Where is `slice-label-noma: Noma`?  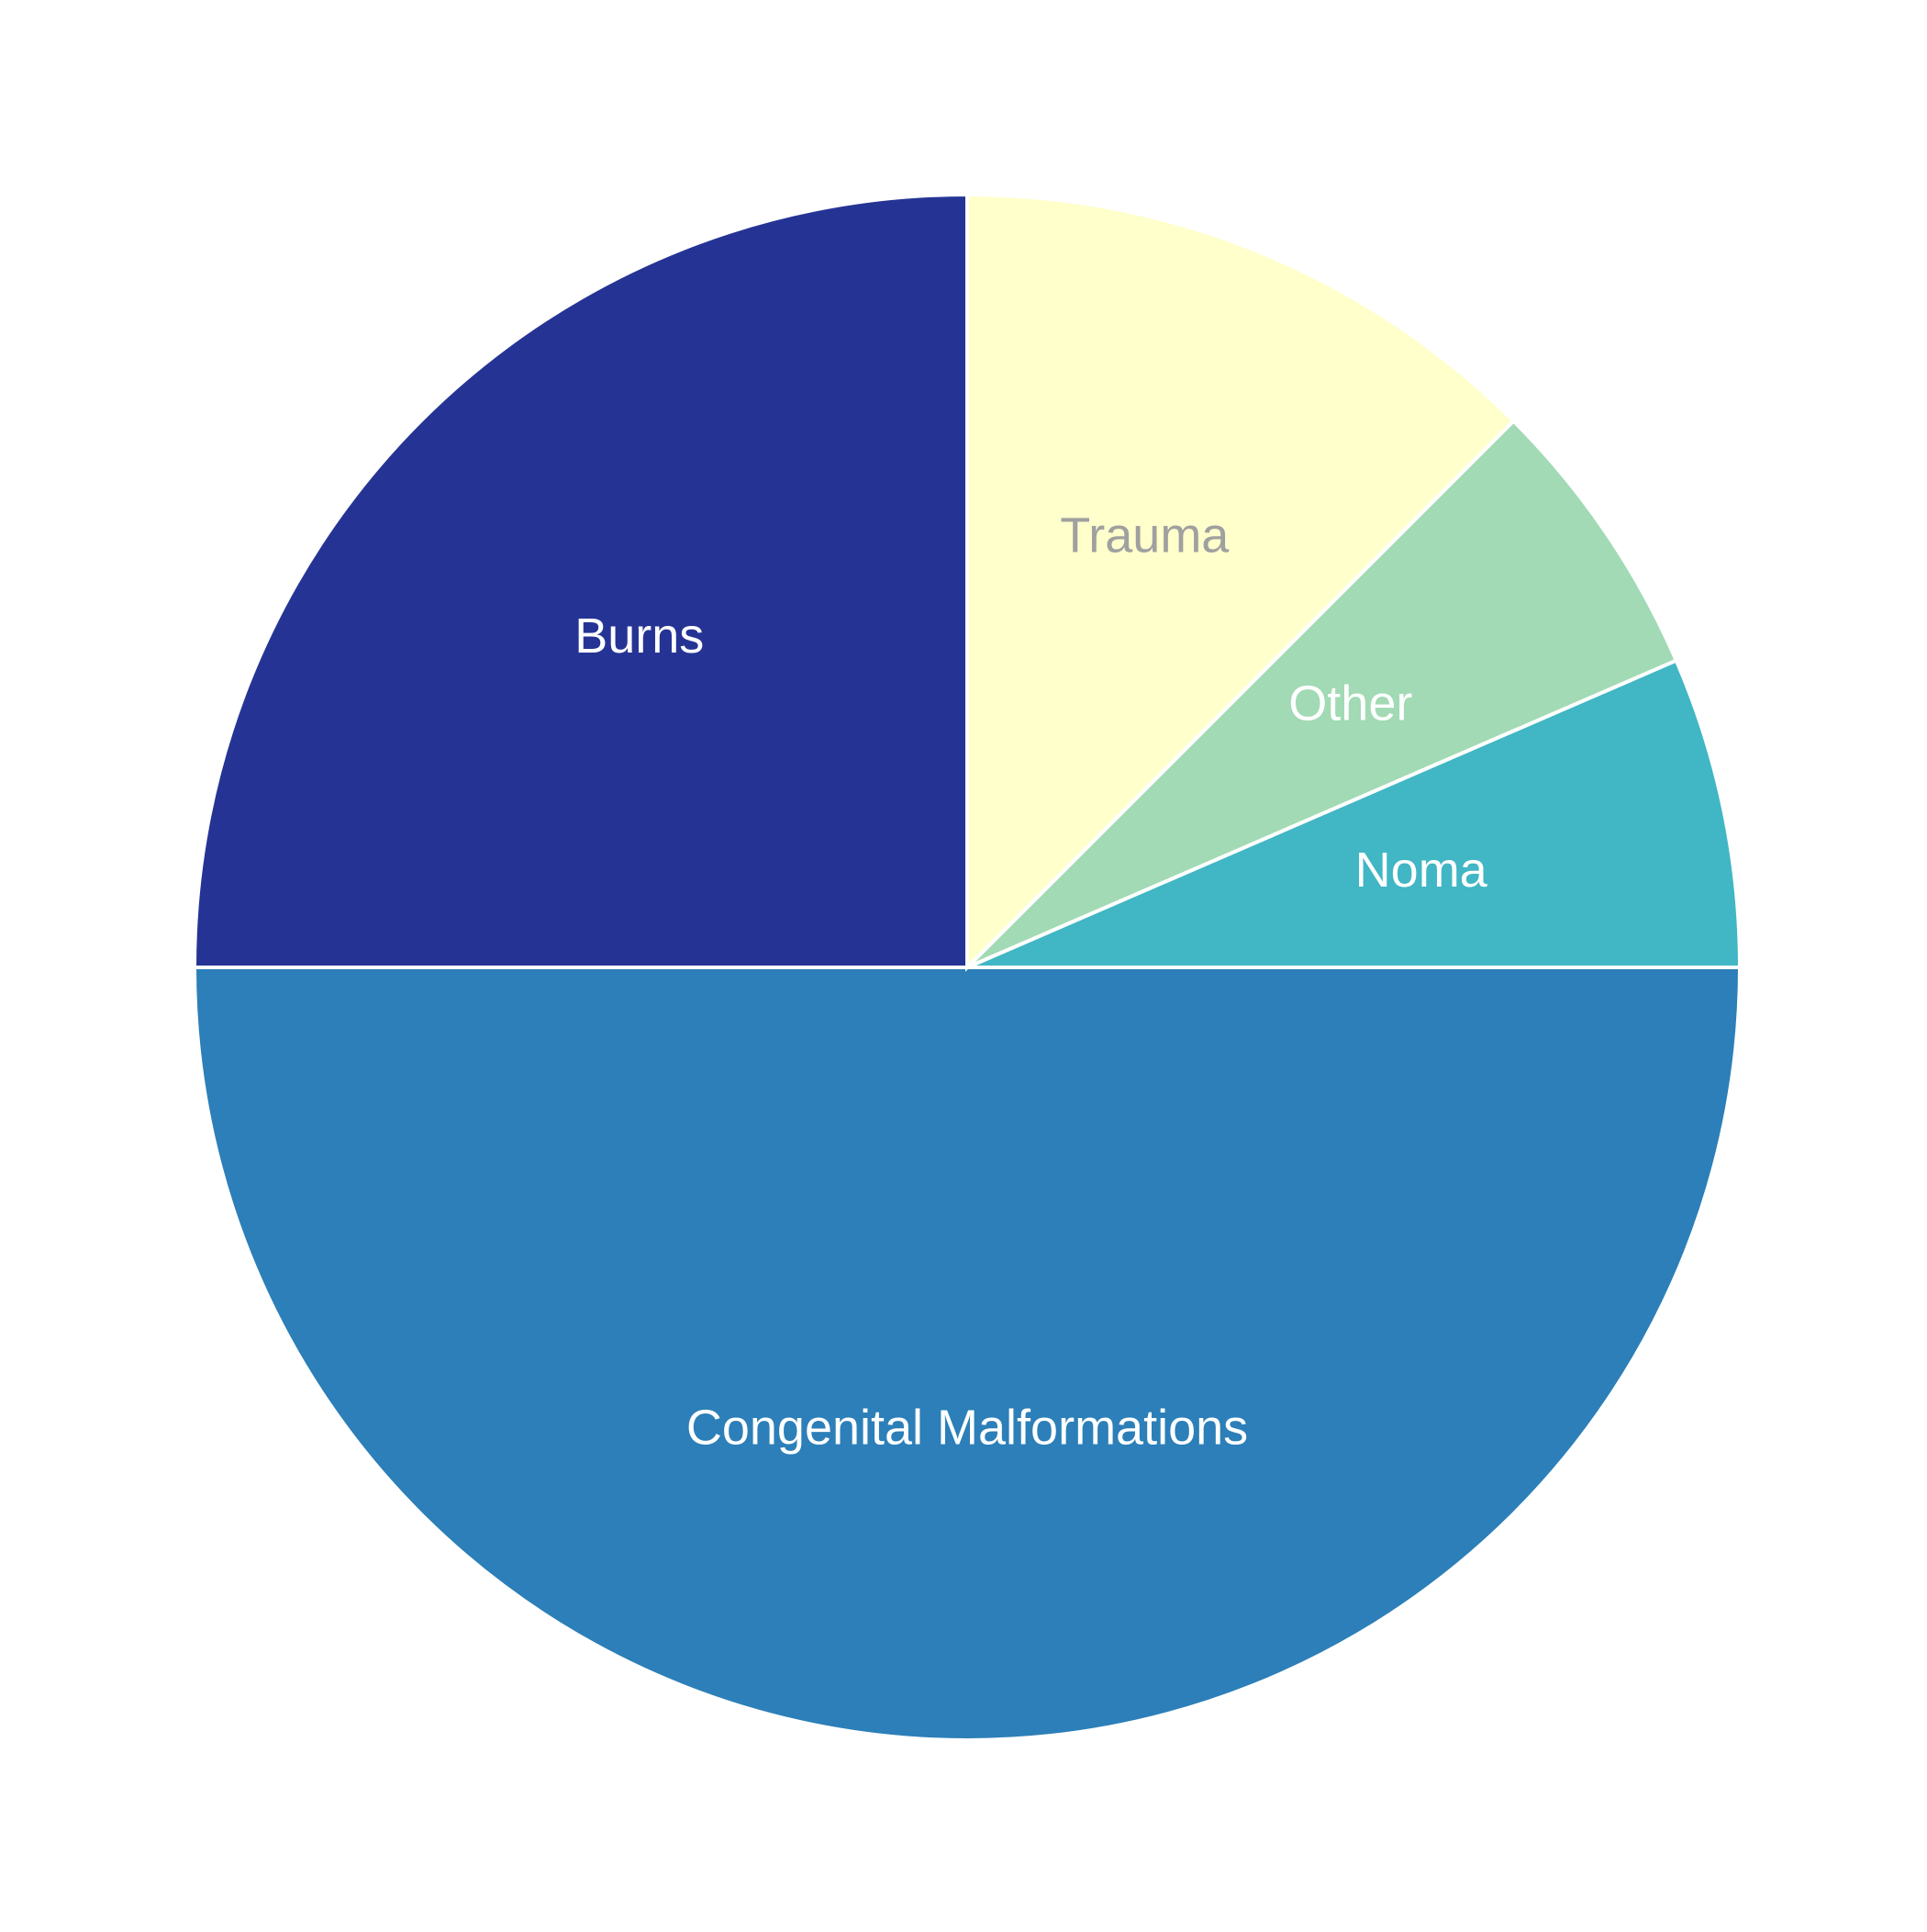
slice-label-noma: Noma is located at coordinates (1421, 870).